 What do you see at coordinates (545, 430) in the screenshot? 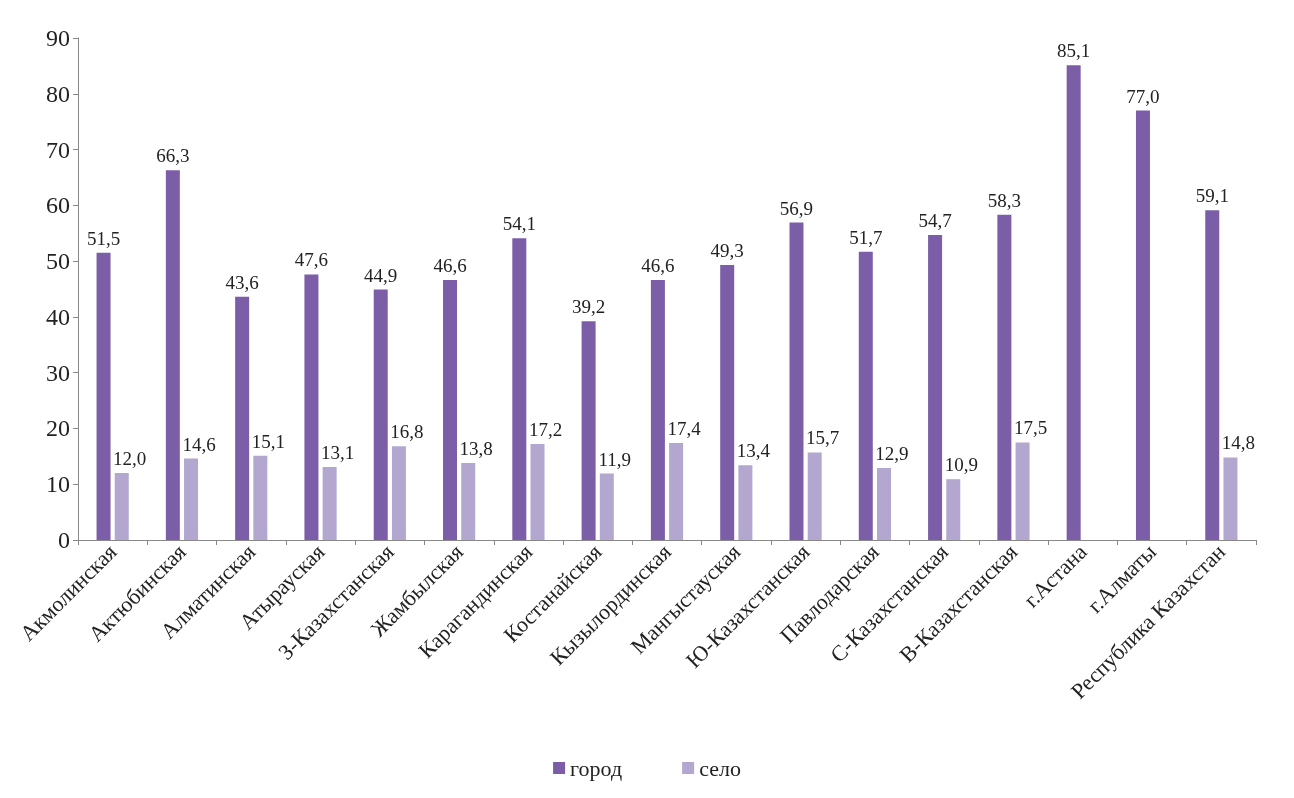
I see `data-label: 17,2` at bounding box center [545, 430].